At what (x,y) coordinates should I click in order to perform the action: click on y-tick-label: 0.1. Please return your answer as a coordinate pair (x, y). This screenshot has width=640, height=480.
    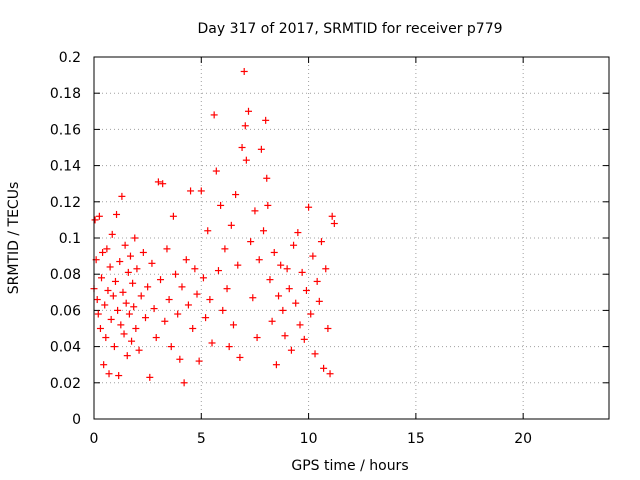
    Looking at the image, I should click on (70, 239).